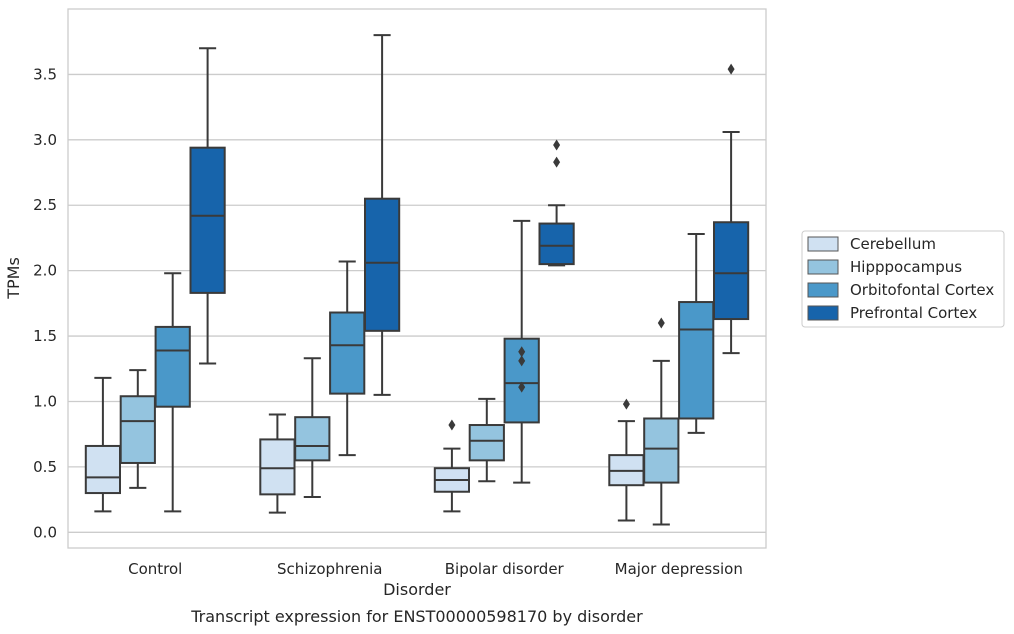 This screenshot has height=634, width=1014. What do you see at coordinates (505, 569) in the screenshot?
I see `x-tick-label: Bipolar disorder` at bounding box center [505, 569].